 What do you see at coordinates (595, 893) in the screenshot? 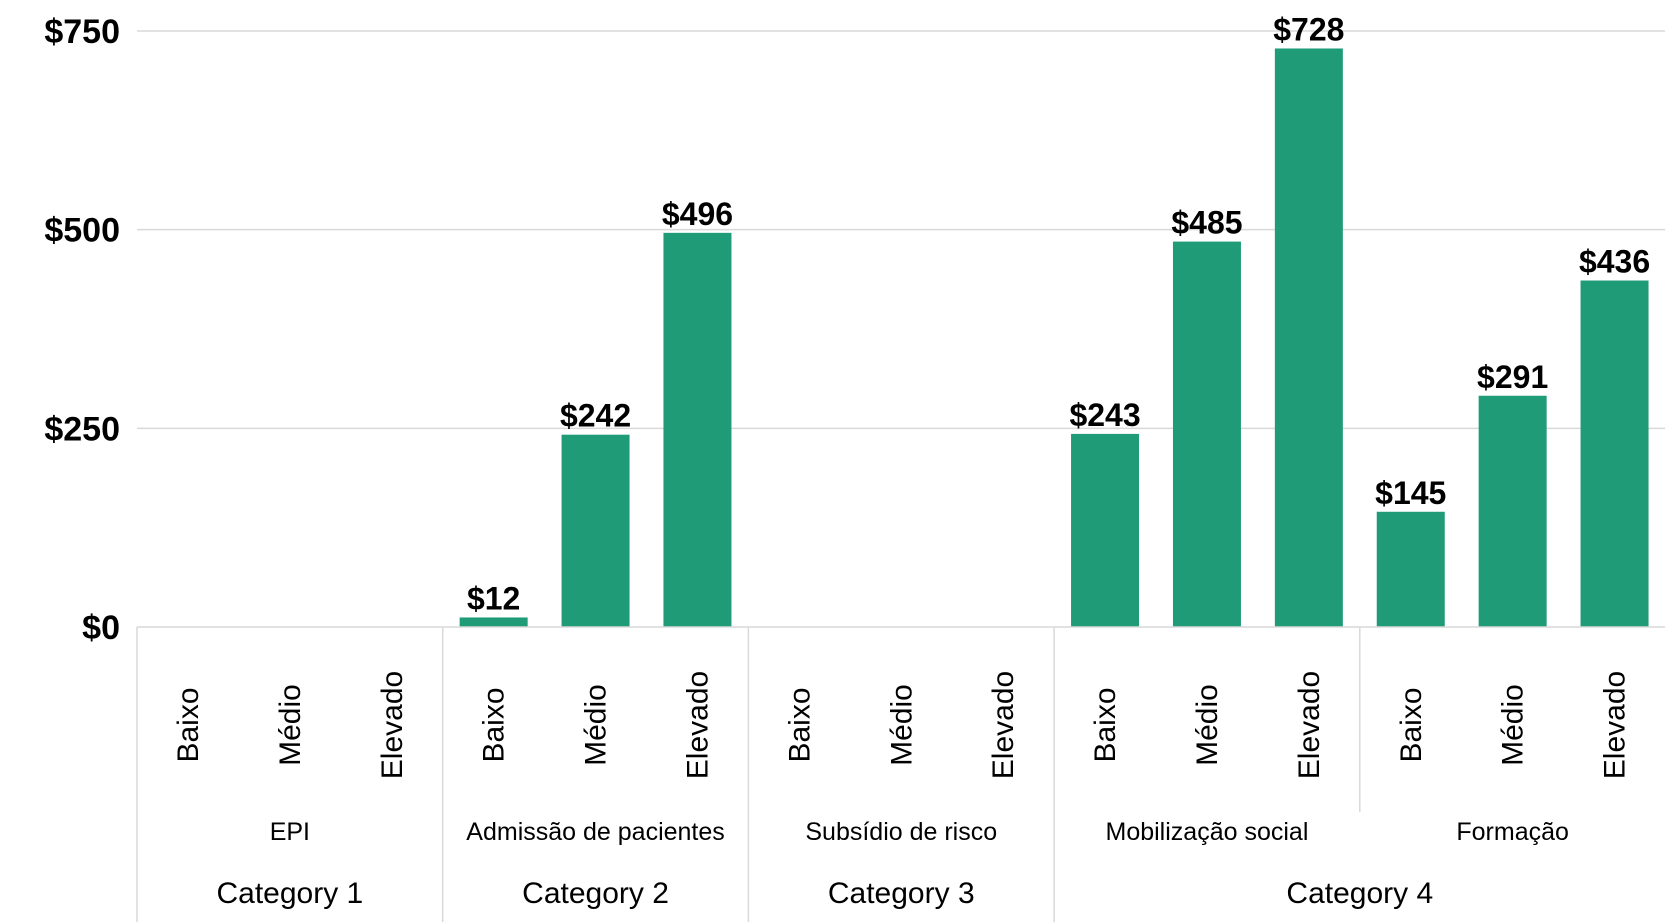
I see `category-label: Category 2` at bounding box center [595, 893].